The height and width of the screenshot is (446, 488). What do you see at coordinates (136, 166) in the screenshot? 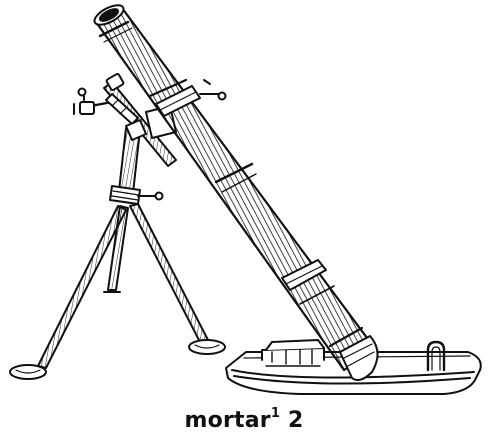
I see `elevating-column` at bounding box center [136, 166].